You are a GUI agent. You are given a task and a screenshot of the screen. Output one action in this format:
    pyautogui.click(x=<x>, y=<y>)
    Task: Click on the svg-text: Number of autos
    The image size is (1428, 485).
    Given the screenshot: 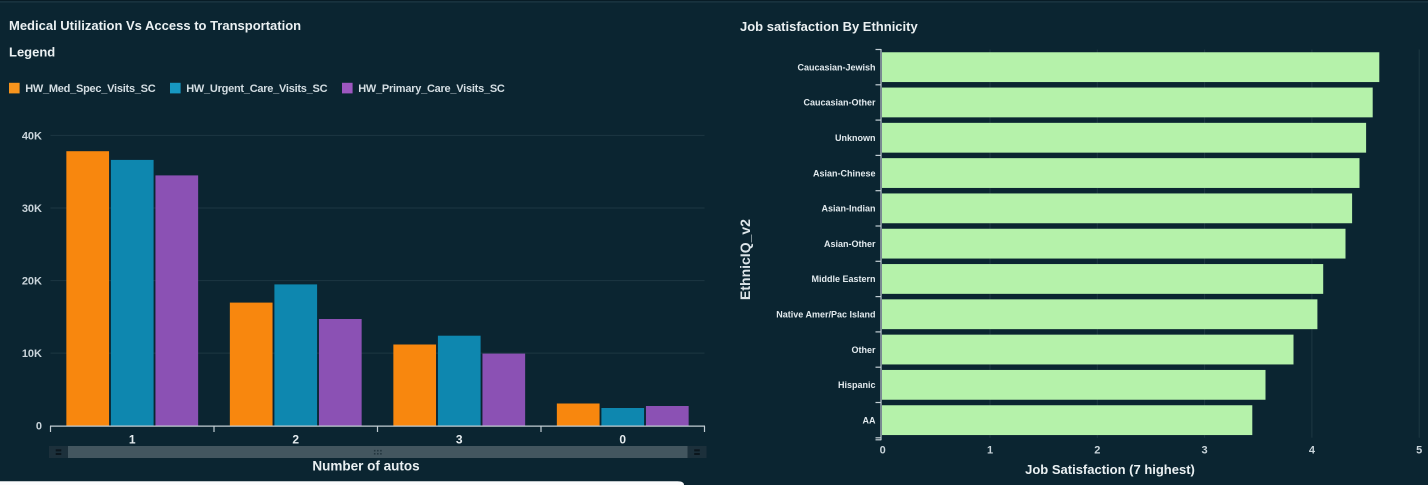 What is the action you would take?
    pyautogui.click(x=365, y=466)
    